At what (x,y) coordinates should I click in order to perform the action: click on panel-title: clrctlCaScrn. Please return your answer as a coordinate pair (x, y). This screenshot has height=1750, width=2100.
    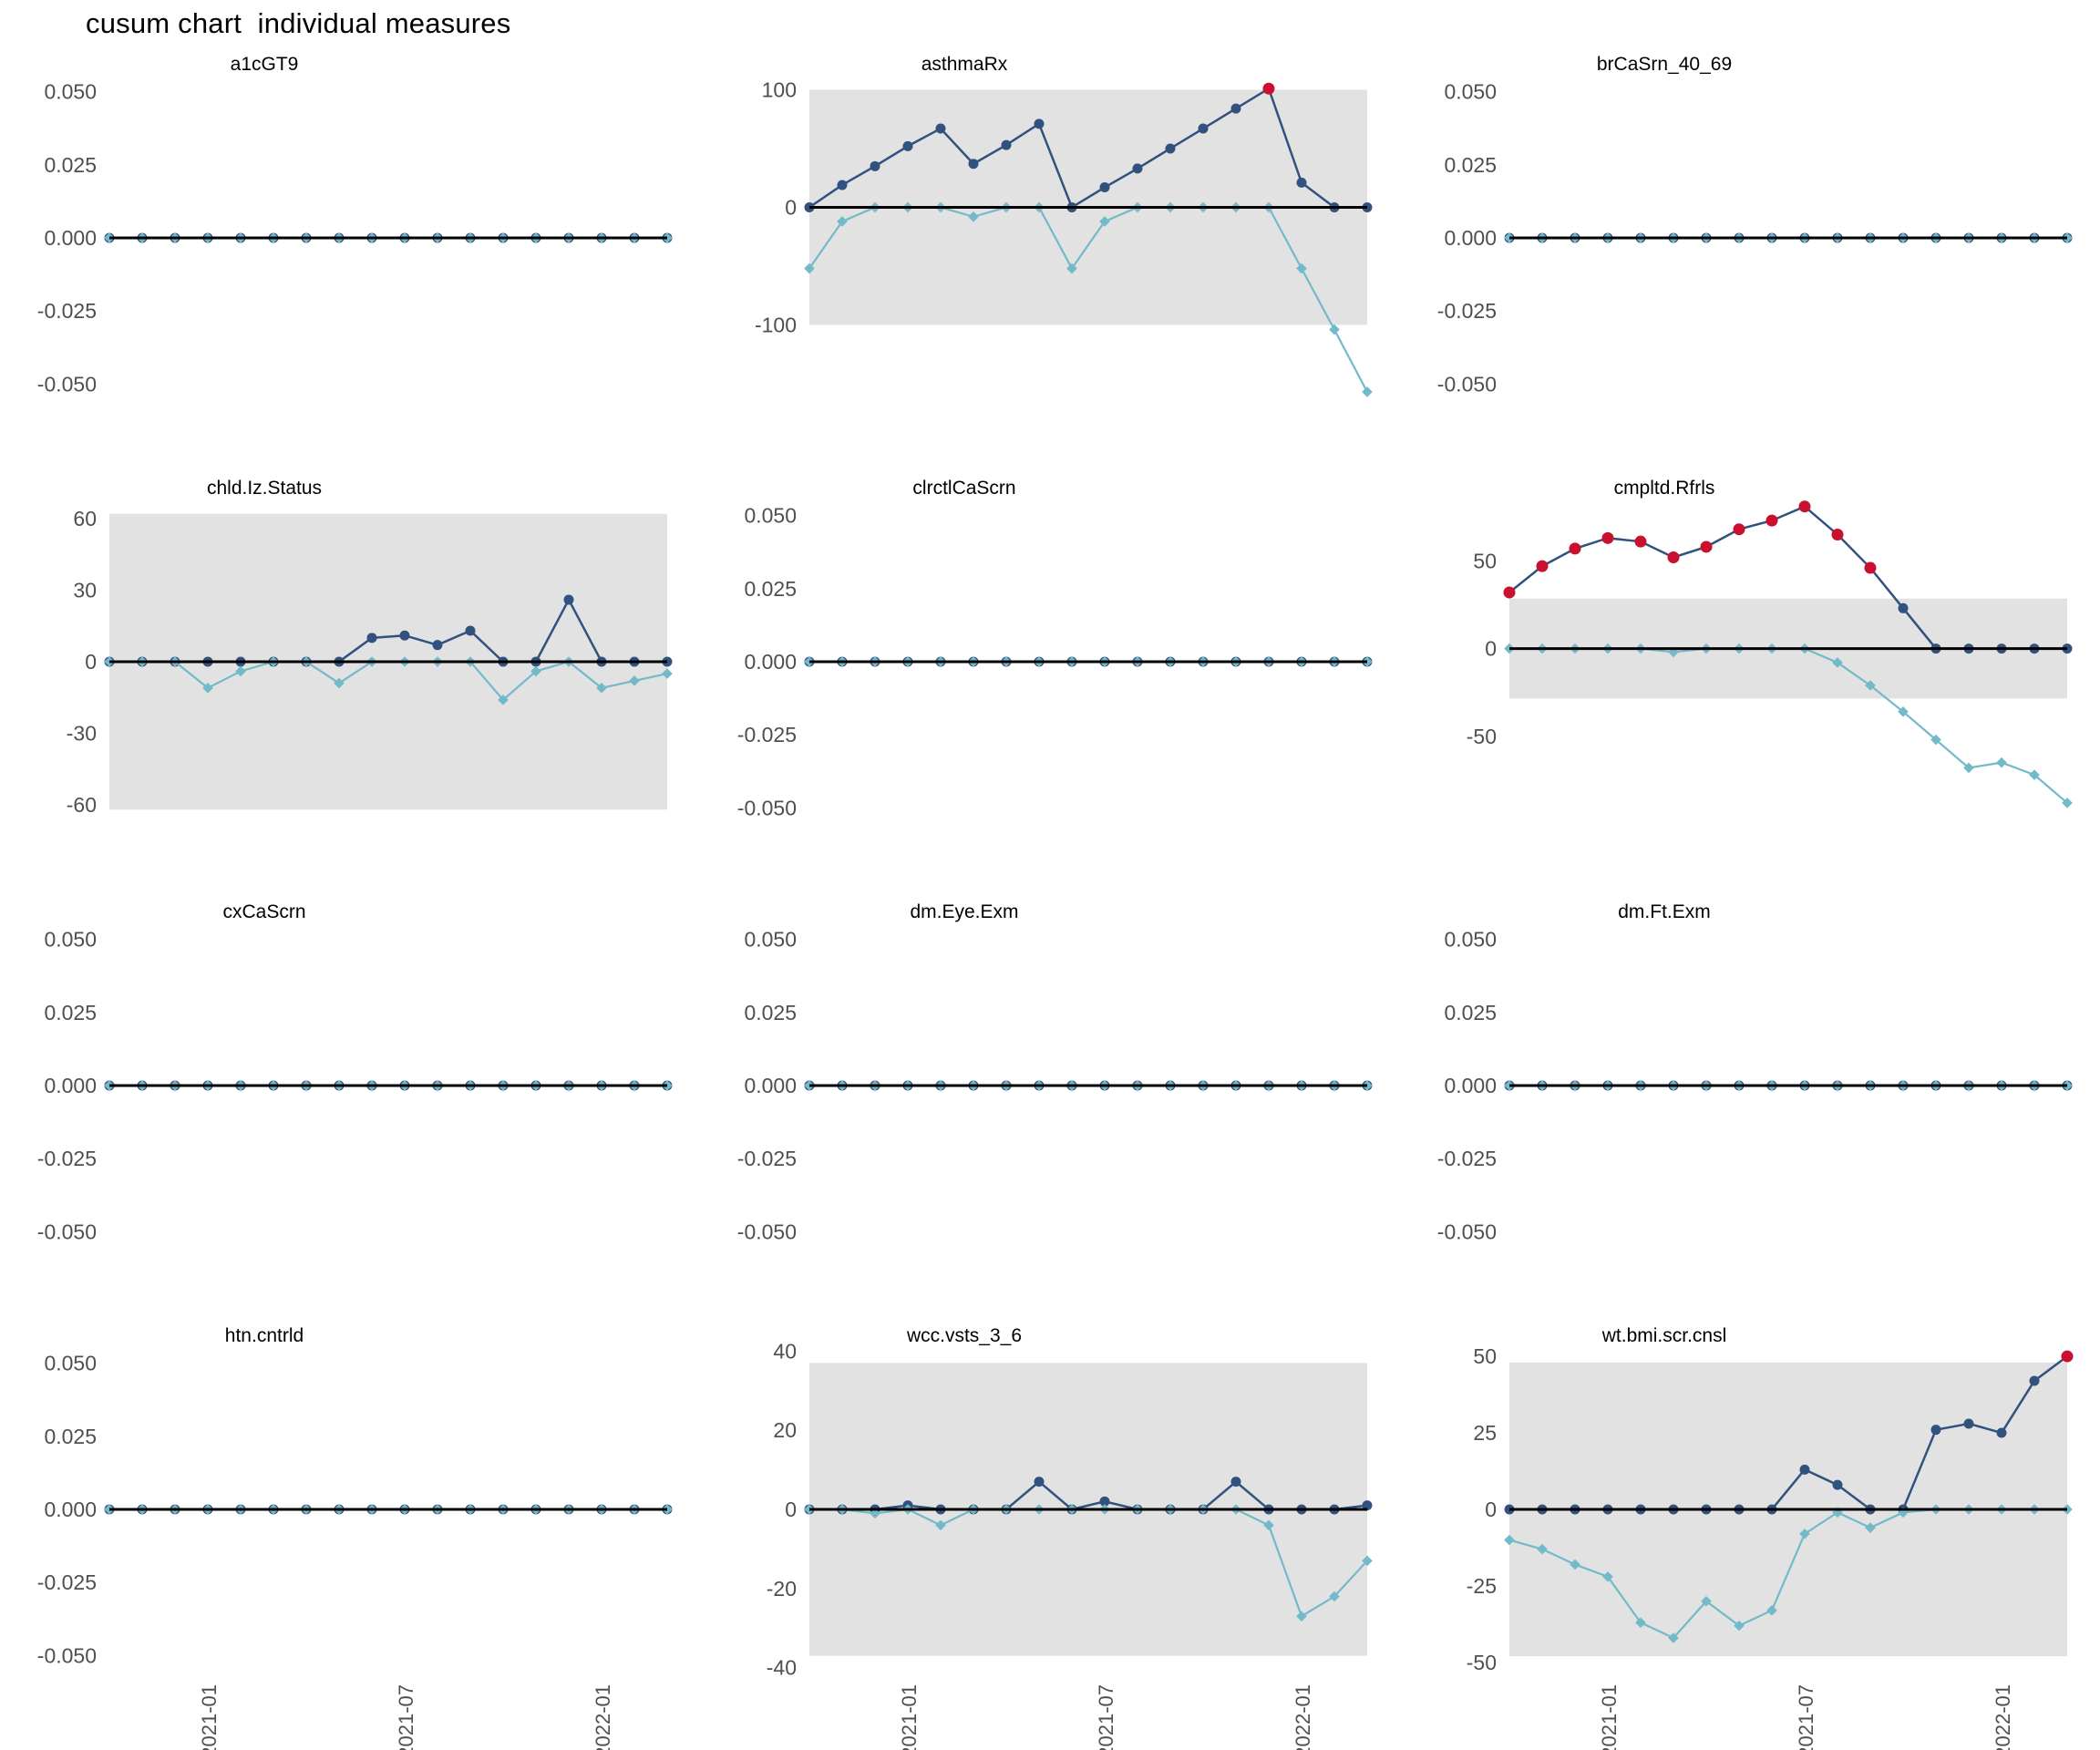
    Looking at the image, I should click on (964, 489).